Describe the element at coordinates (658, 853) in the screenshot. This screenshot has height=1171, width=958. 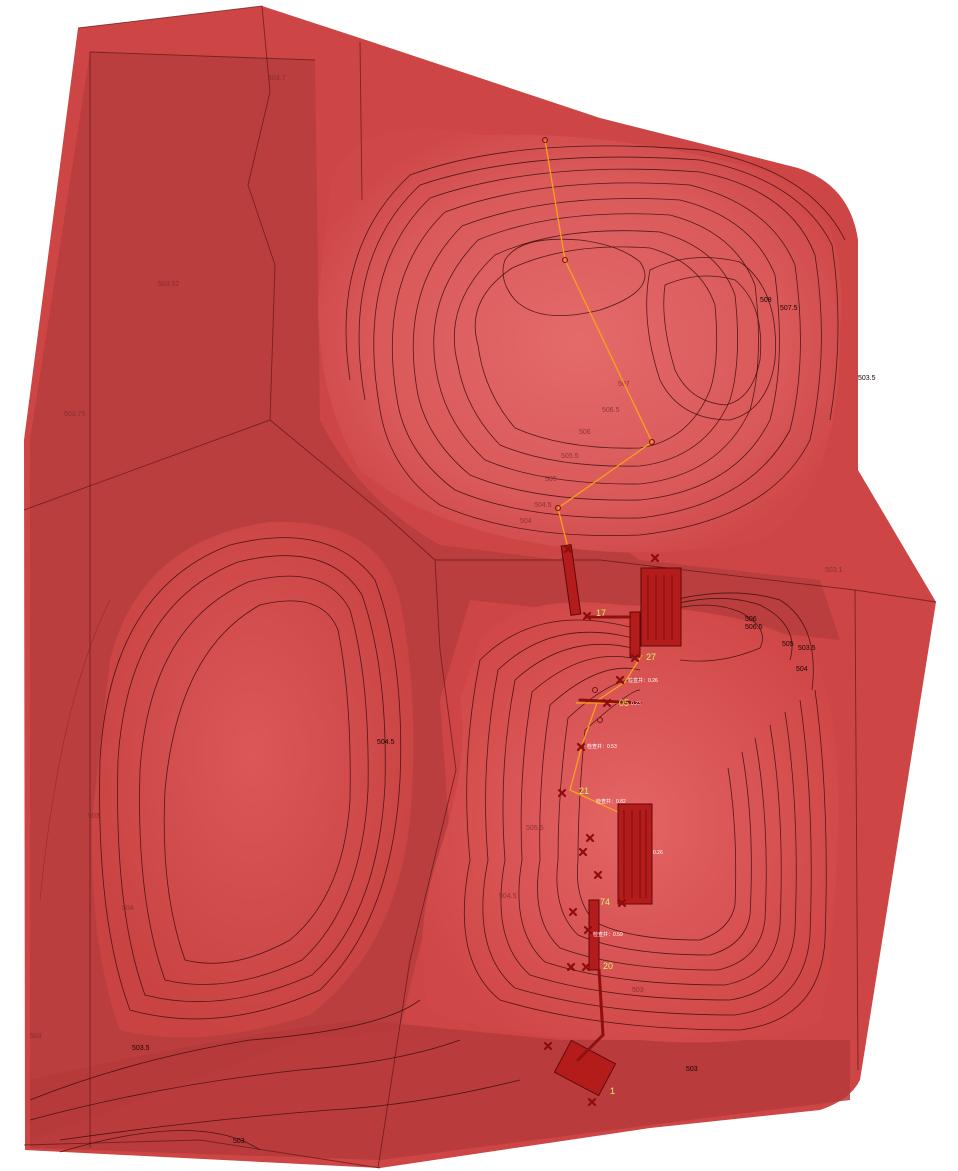
I see `slope-label: 0.26` at that location.